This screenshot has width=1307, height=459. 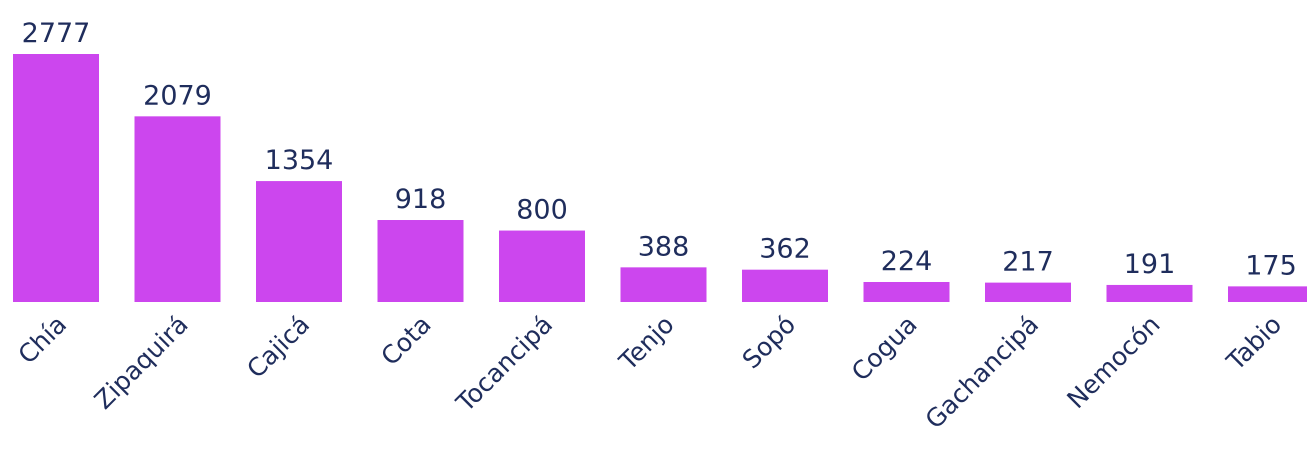 What do you see at coordinates (982, 372) in the screenshot?
I see `x-tick-label: Gachancipá` at bounding box center [982, 372].